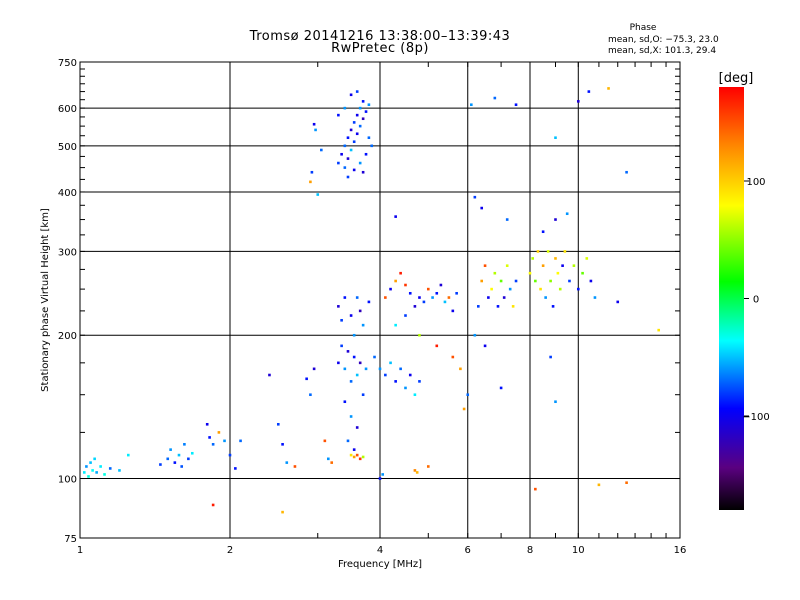 This screenshot has height=600, width=800. Describe the element at coordinates (67, 147) in the screenshot. I see `y-tick-label: 500` at that location.